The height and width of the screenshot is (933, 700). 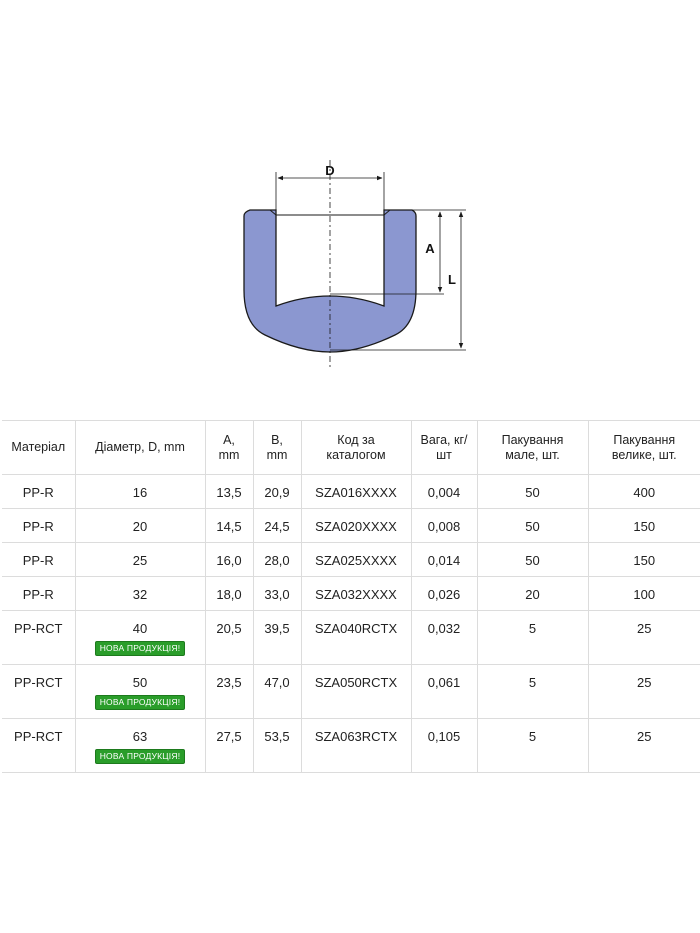 What do you see at coordinates (277, 525) in the screenshot?
I see `cell-b: 24,5` at bounding box center [277, 525].